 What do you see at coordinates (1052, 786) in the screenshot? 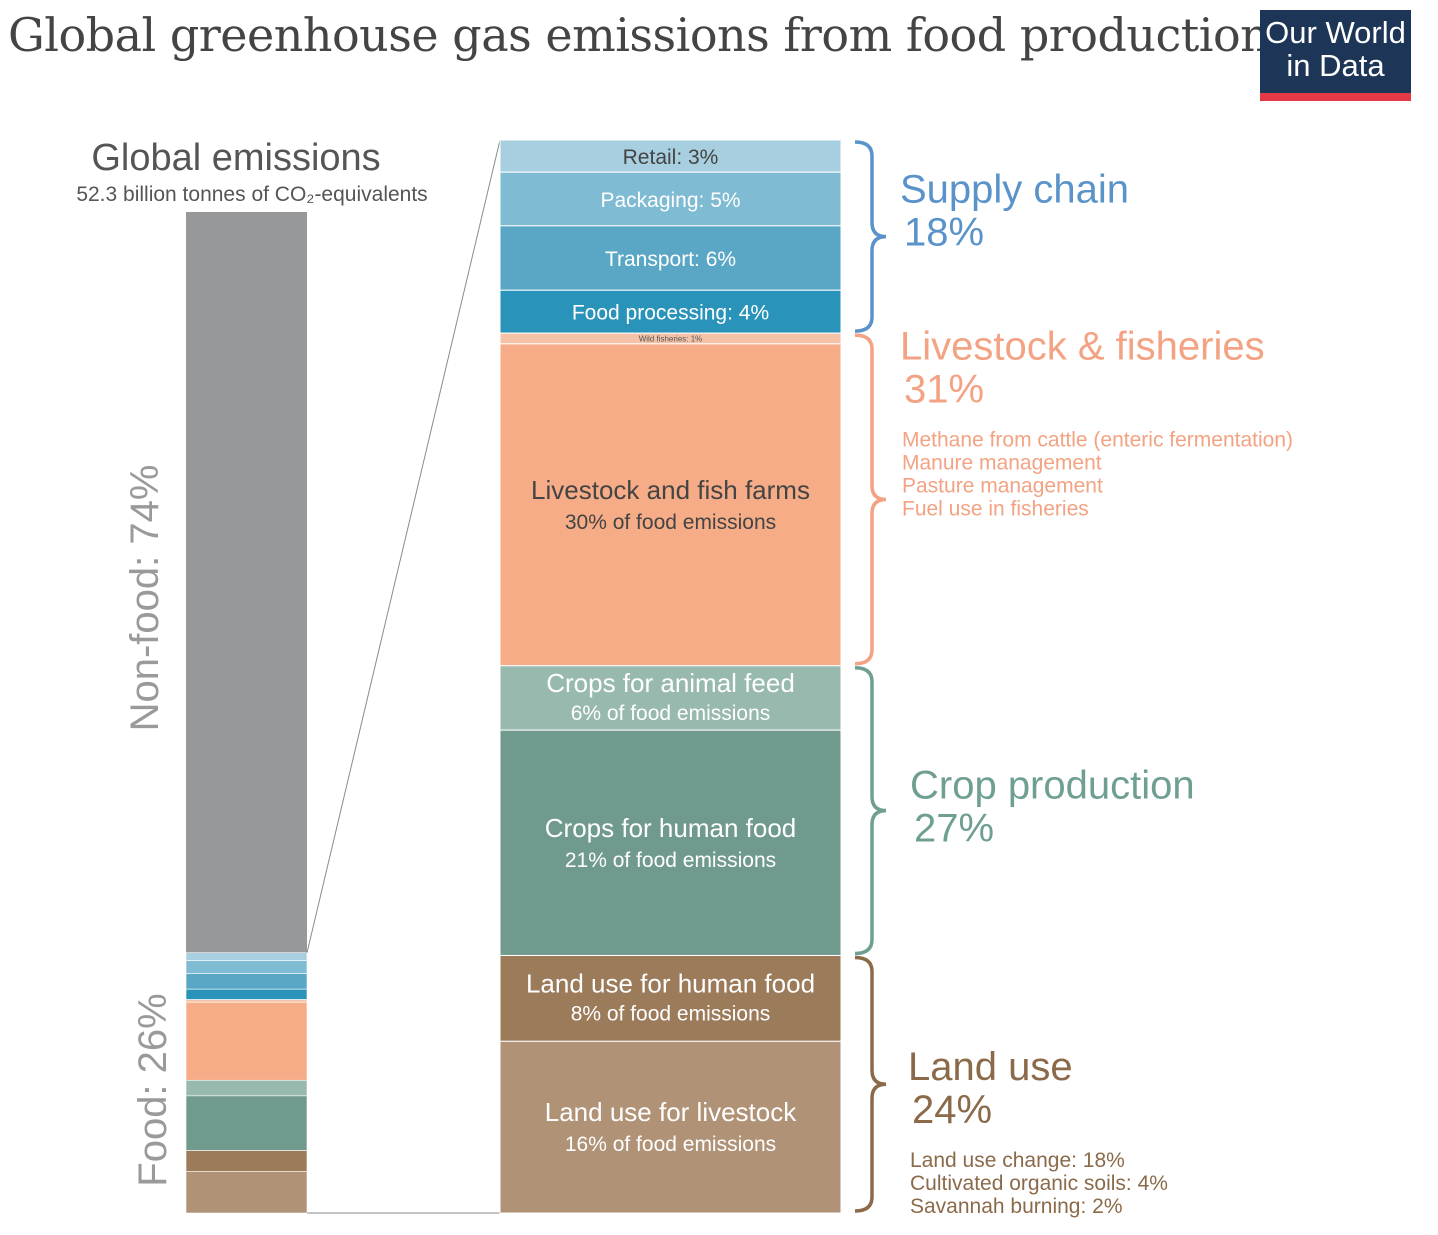
I see `group-name: Crop production` at bounding box center [1052, 786].